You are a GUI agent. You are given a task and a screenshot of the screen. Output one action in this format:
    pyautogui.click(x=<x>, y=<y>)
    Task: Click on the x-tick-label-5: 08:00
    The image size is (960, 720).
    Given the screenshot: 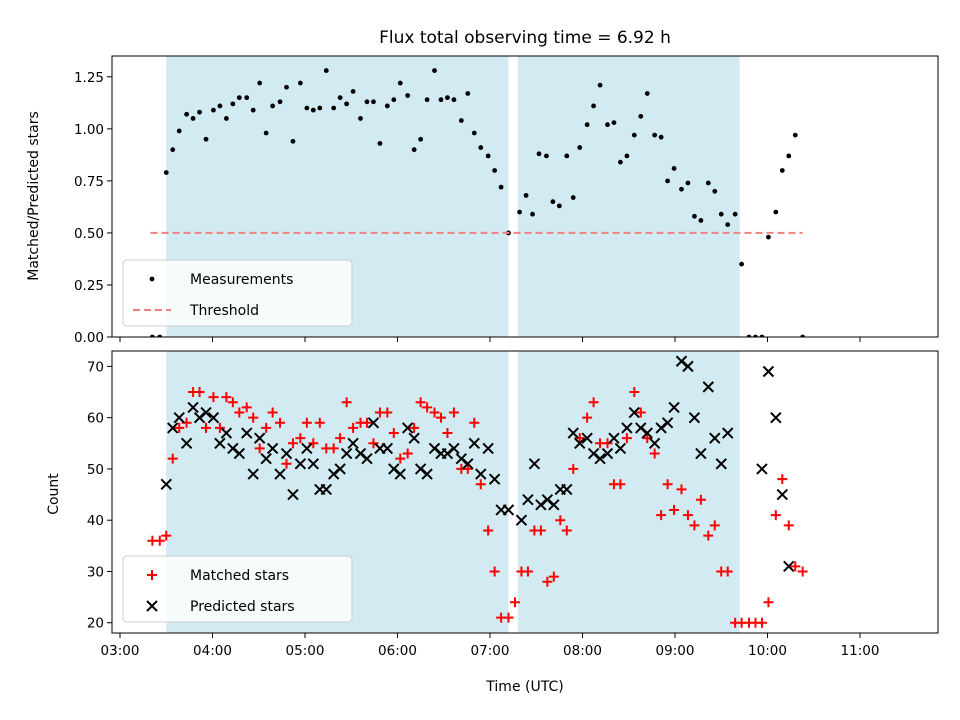 What is the action you would take?
    pyautogui.click(x=582, y=651)
    